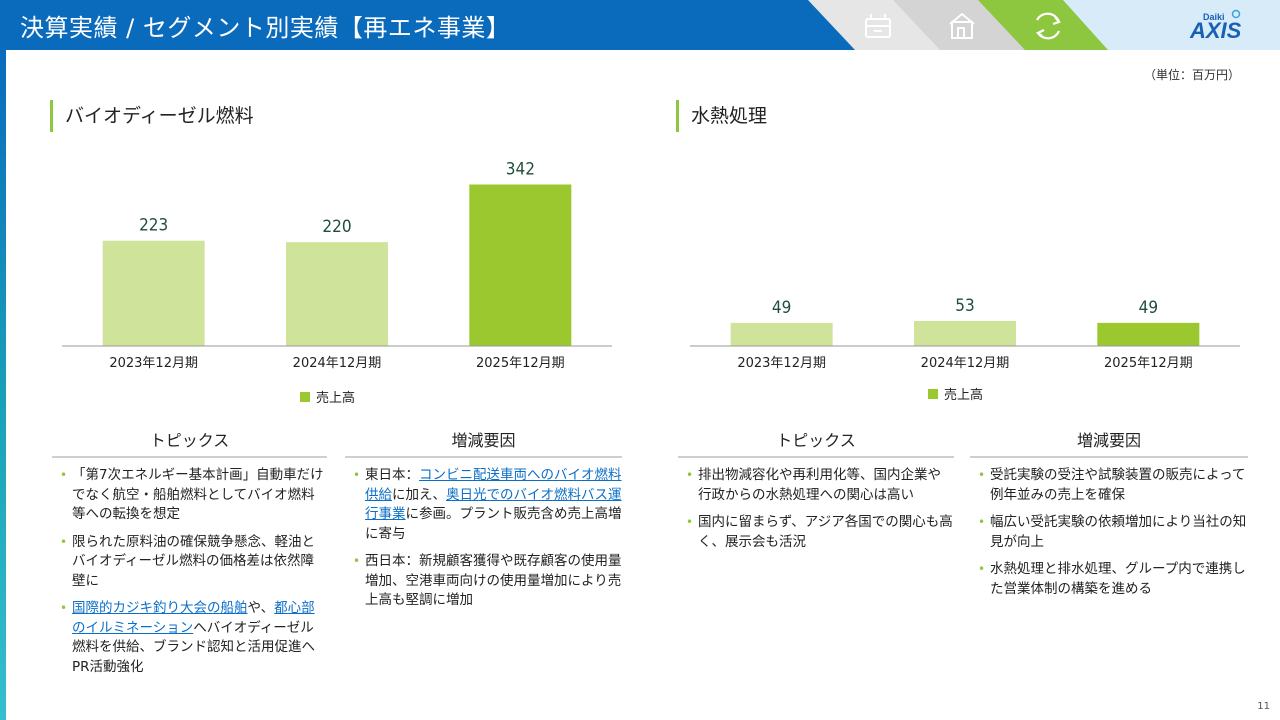  What do you see at coordinates (1191, 75) in the screenshot?
I see `unit-label: （単位：百万円）` at bounding box center [1191, 75].